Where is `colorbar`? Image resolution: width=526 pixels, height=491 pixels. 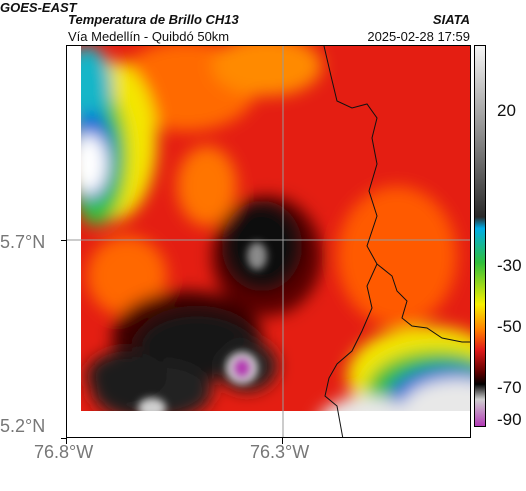
colorbar is located at coordinates (480, 236).